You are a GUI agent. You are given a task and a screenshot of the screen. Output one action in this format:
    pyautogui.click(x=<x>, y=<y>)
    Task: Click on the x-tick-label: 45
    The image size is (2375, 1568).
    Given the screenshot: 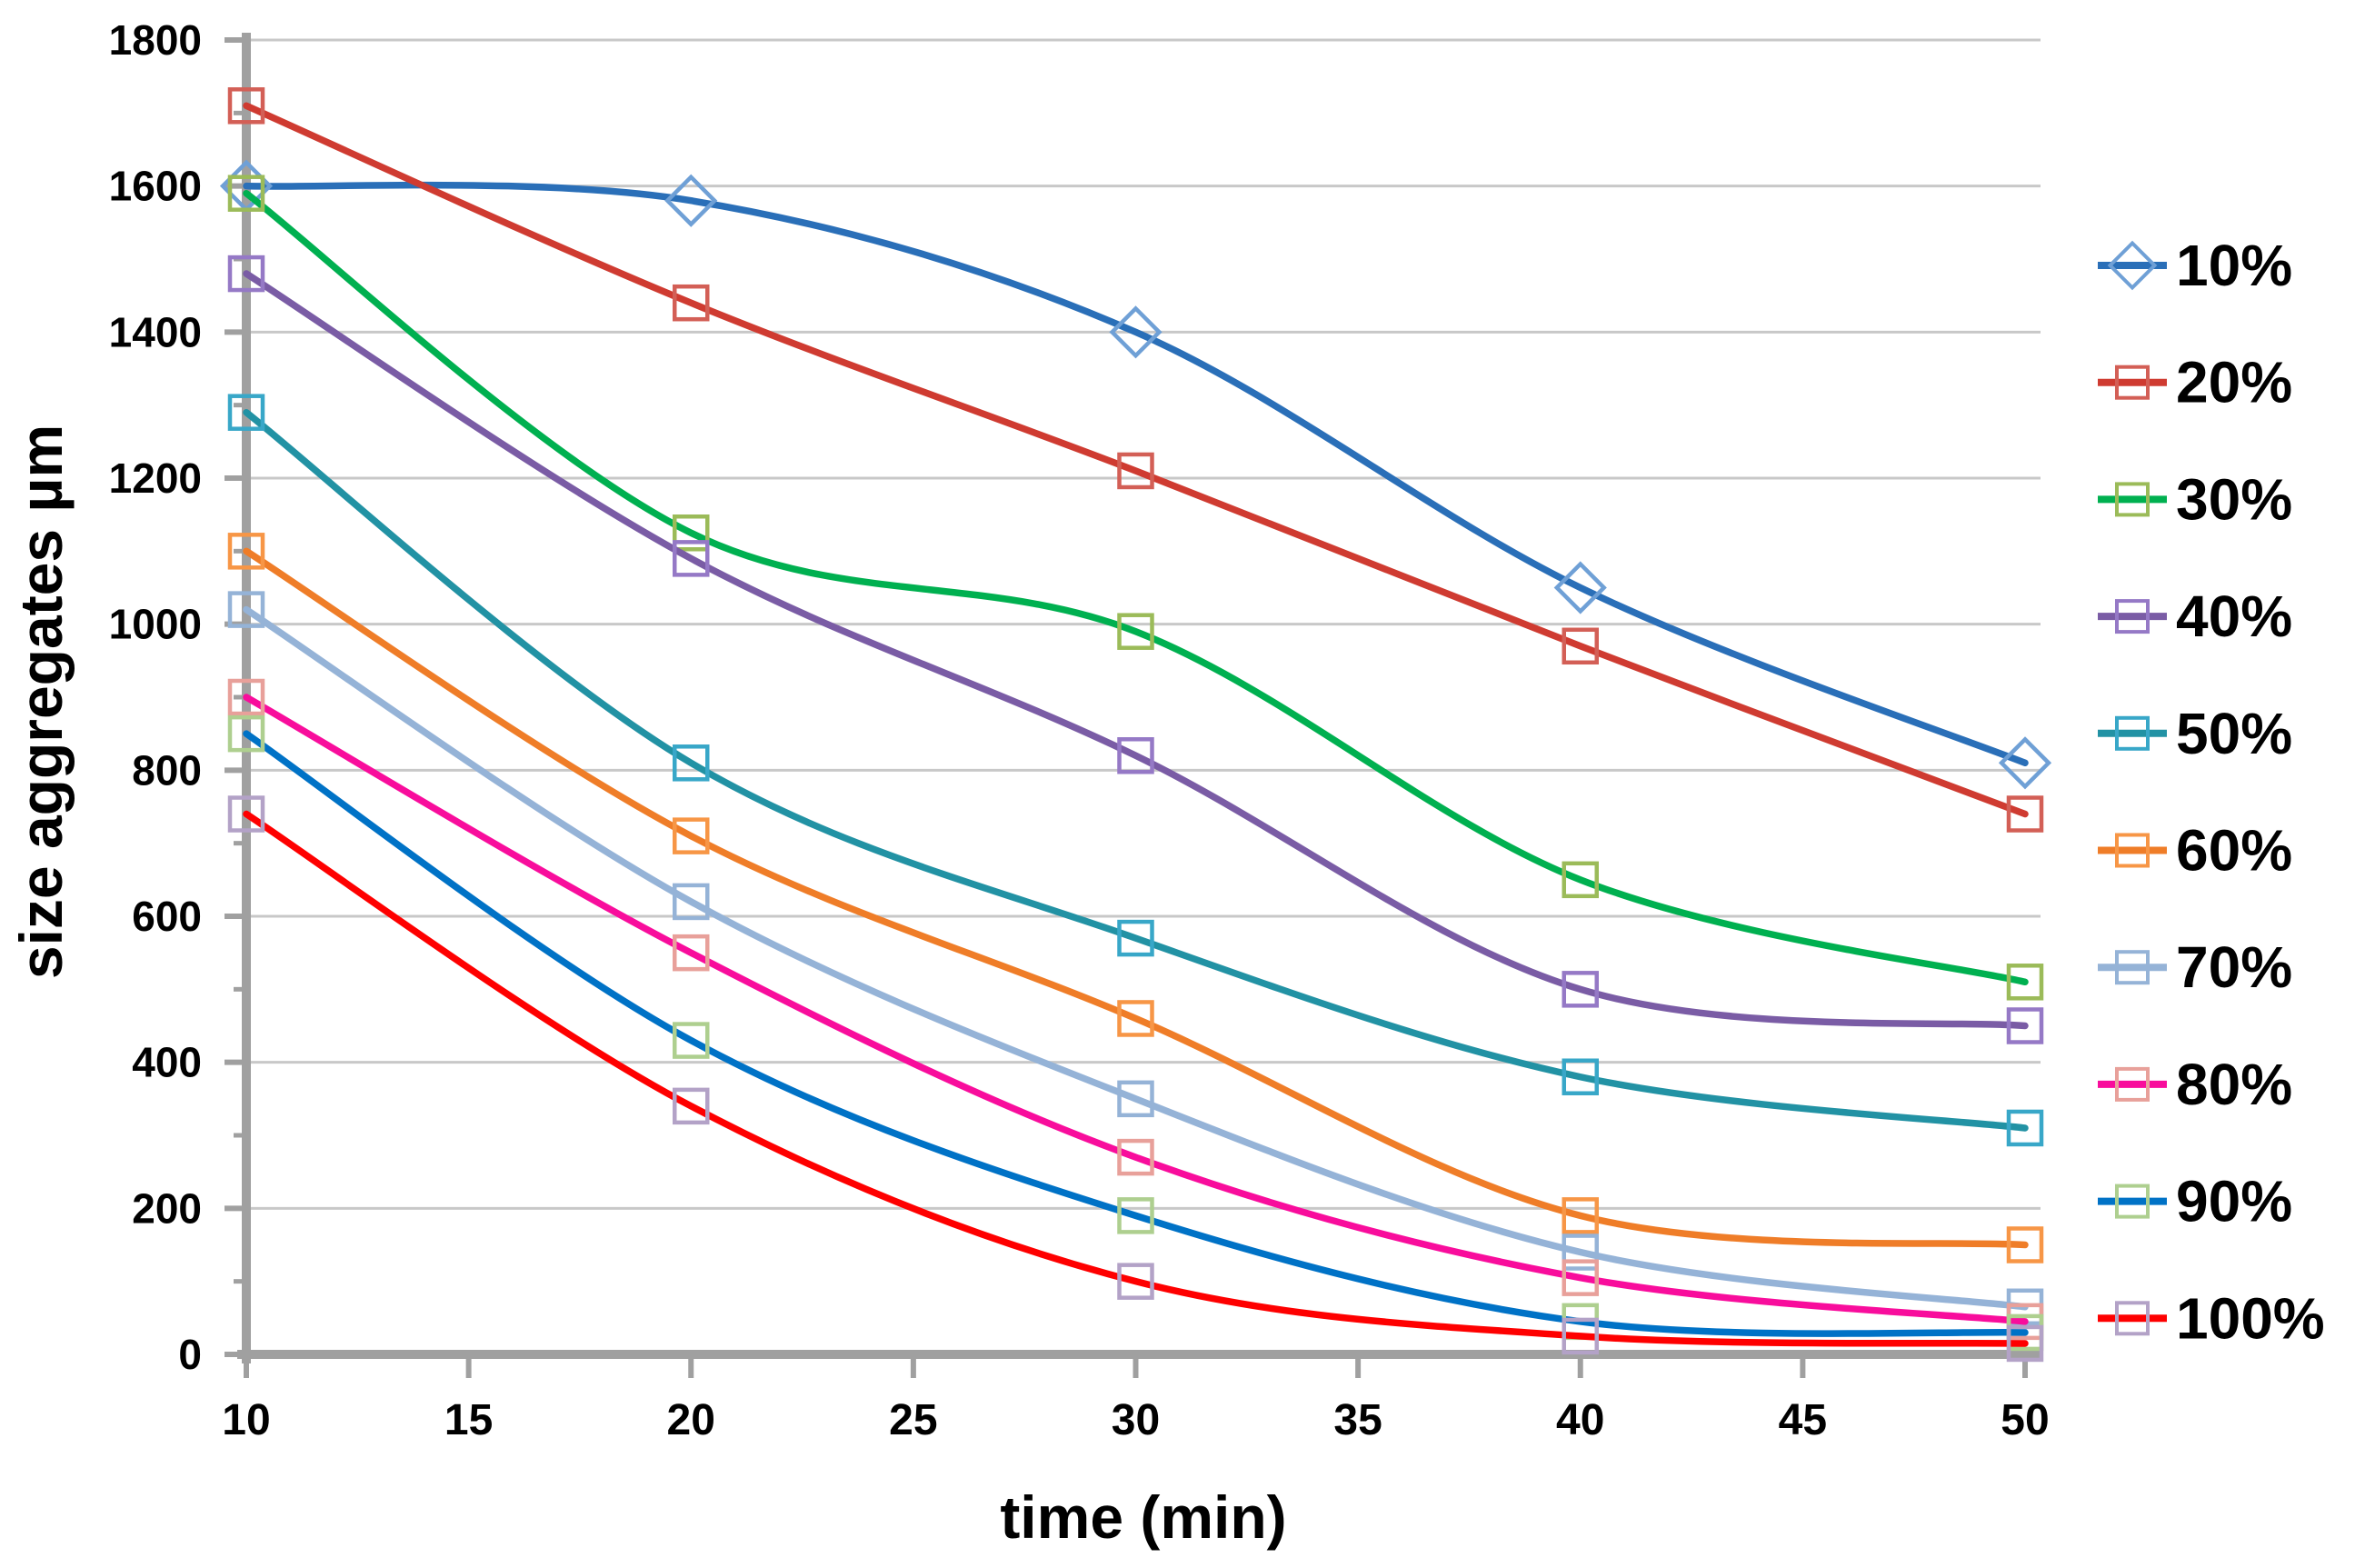 What is the action you would take?
    pyautogui.click(x=1803, y=1420)
    